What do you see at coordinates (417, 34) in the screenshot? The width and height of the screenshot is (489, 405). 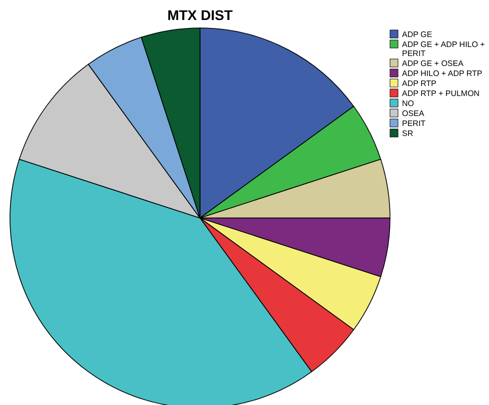 I see `legend-label: ADP GE` at bounding box center [417, 34].